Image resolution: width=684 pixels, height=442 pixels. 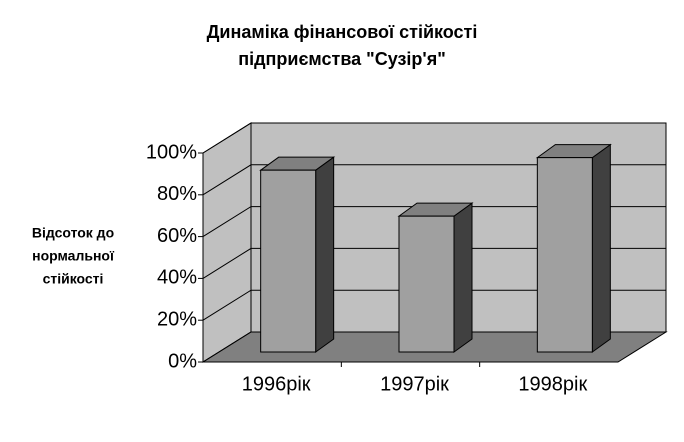 What do you see at coordinates (341, 59) in the screenshot?
I see `chart-title: підприємства "Сузір'я"` at bounding box center [341, 59].